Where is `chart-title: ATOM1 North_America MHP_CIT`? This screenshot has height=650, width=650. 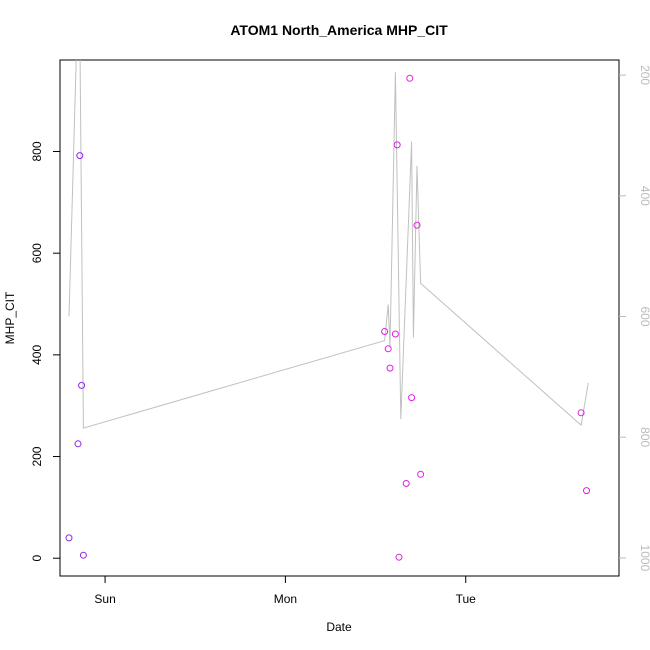
chart-title: ATOM1 North_America MHP_CIT is located at coordinates (339, 30).